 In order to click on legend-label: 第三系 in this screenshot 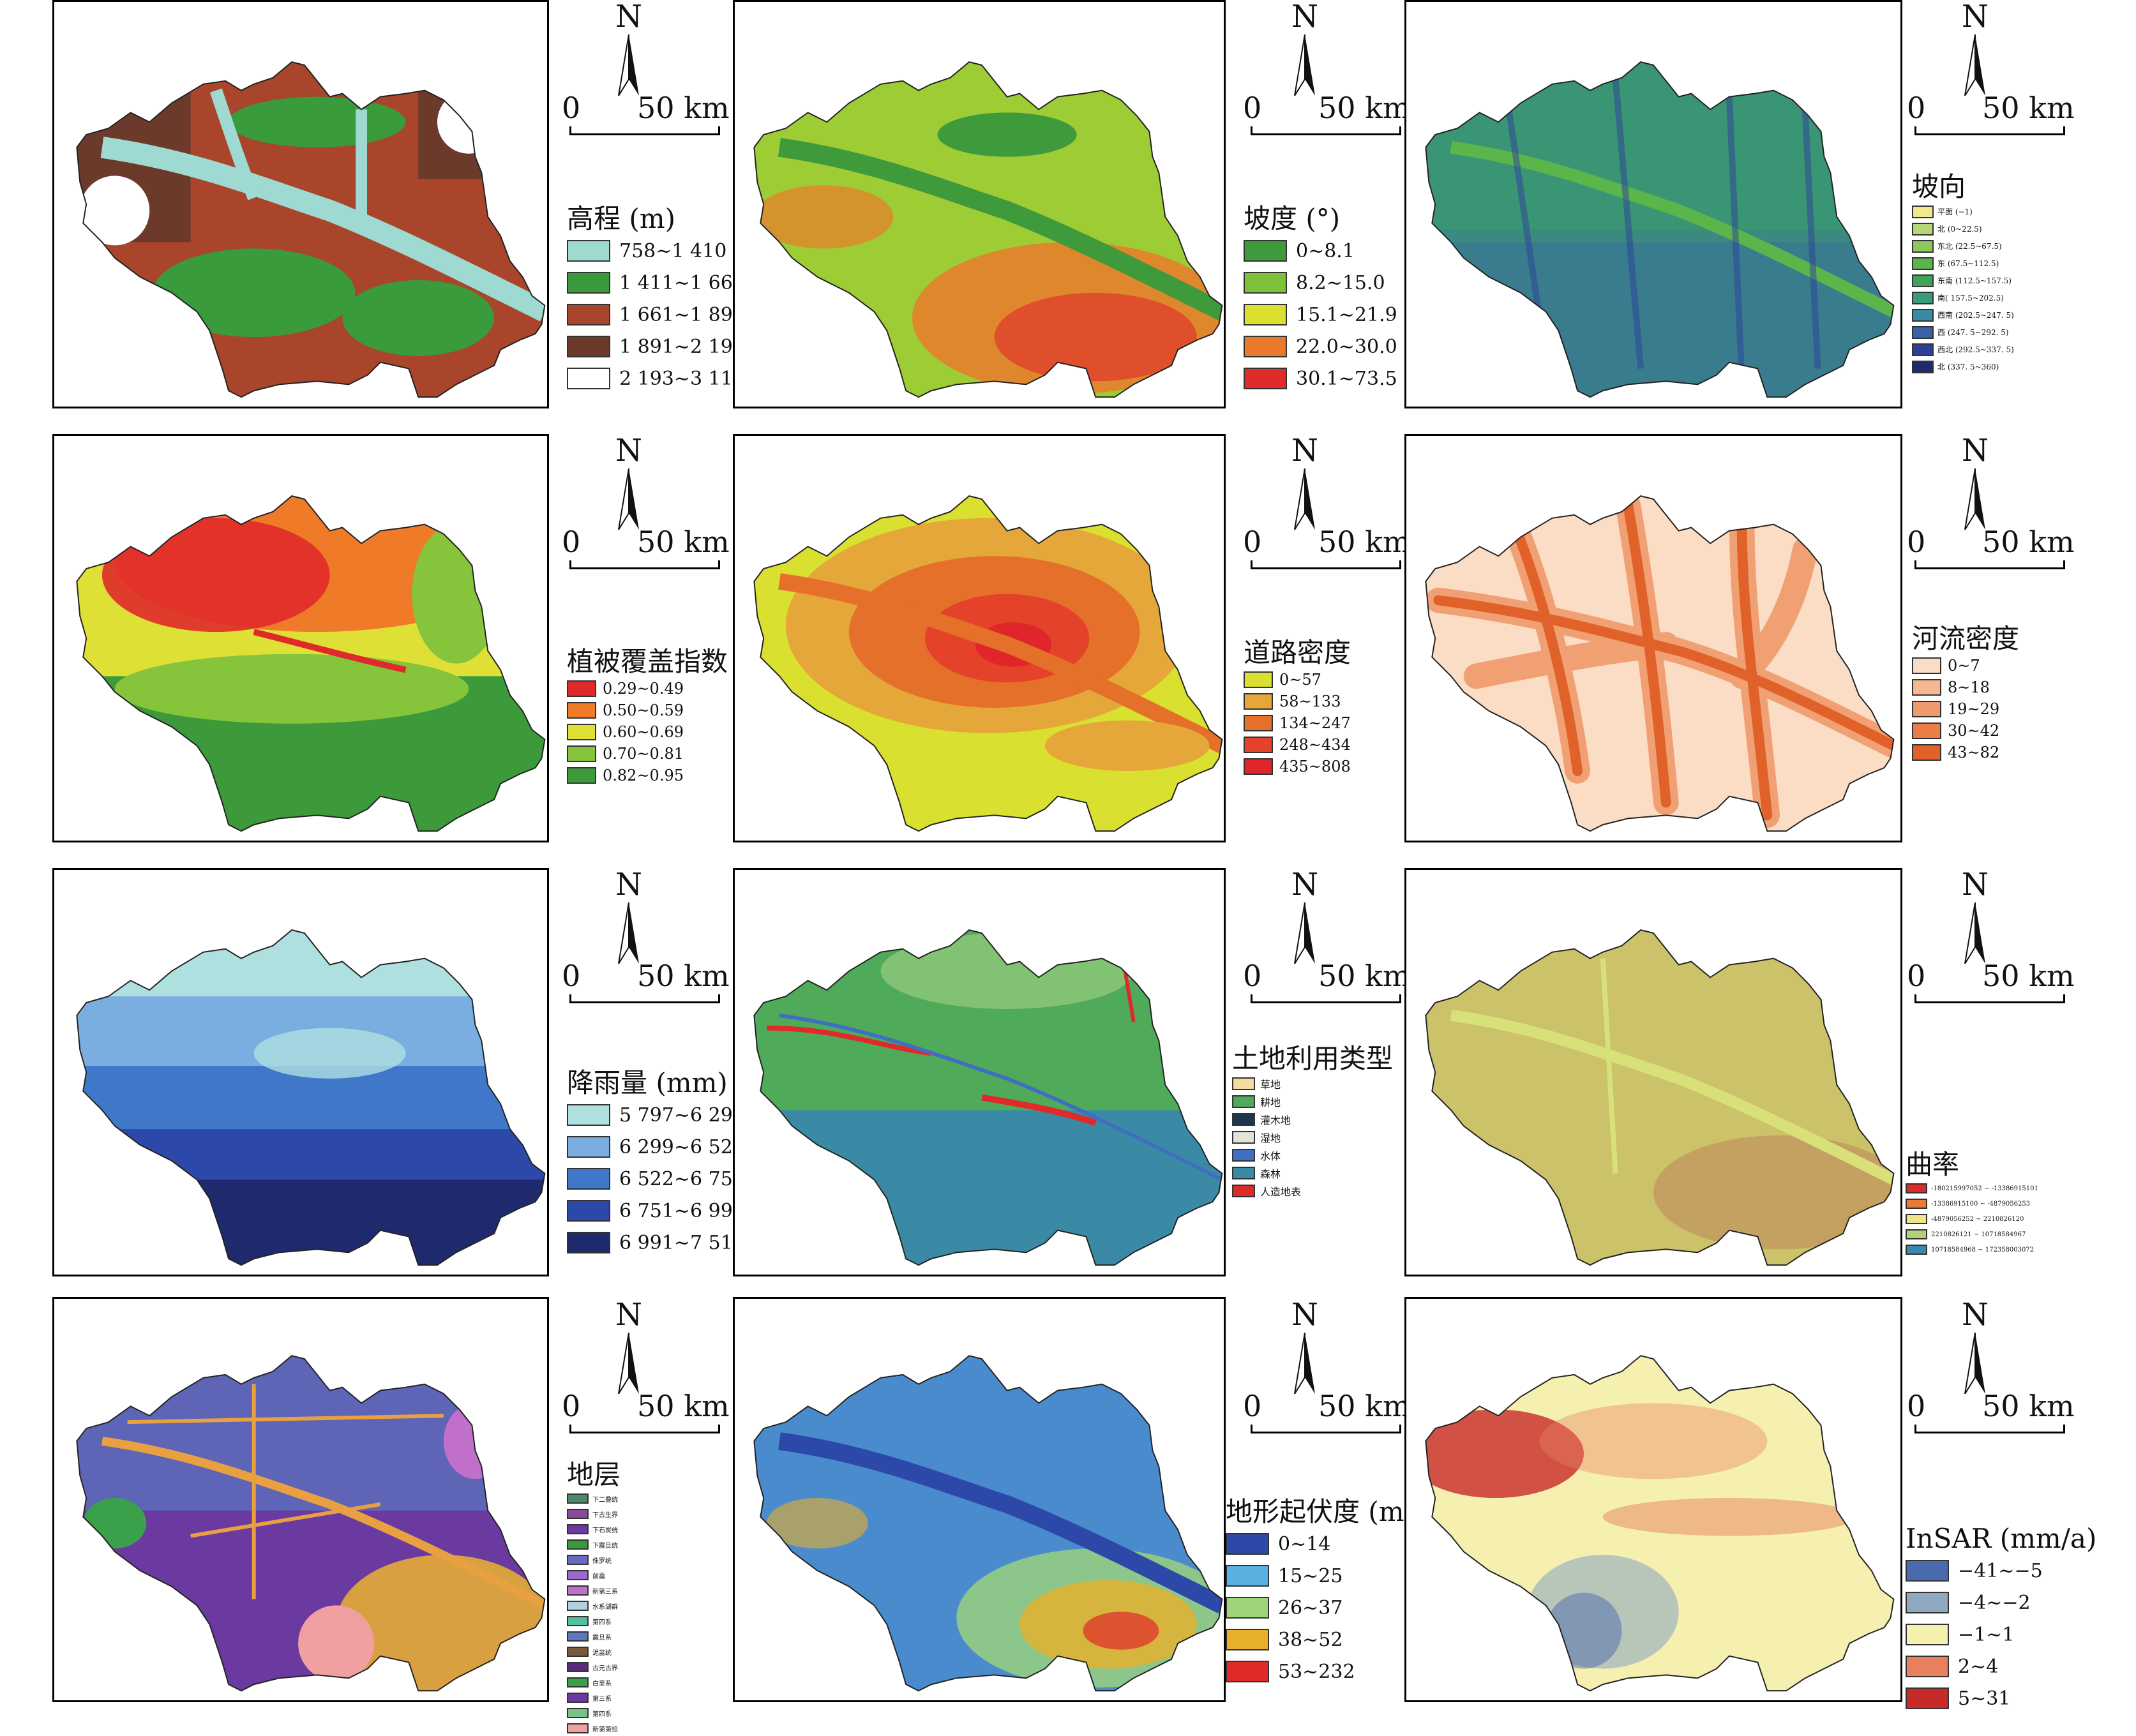, I will do `click(602, 1699)`.